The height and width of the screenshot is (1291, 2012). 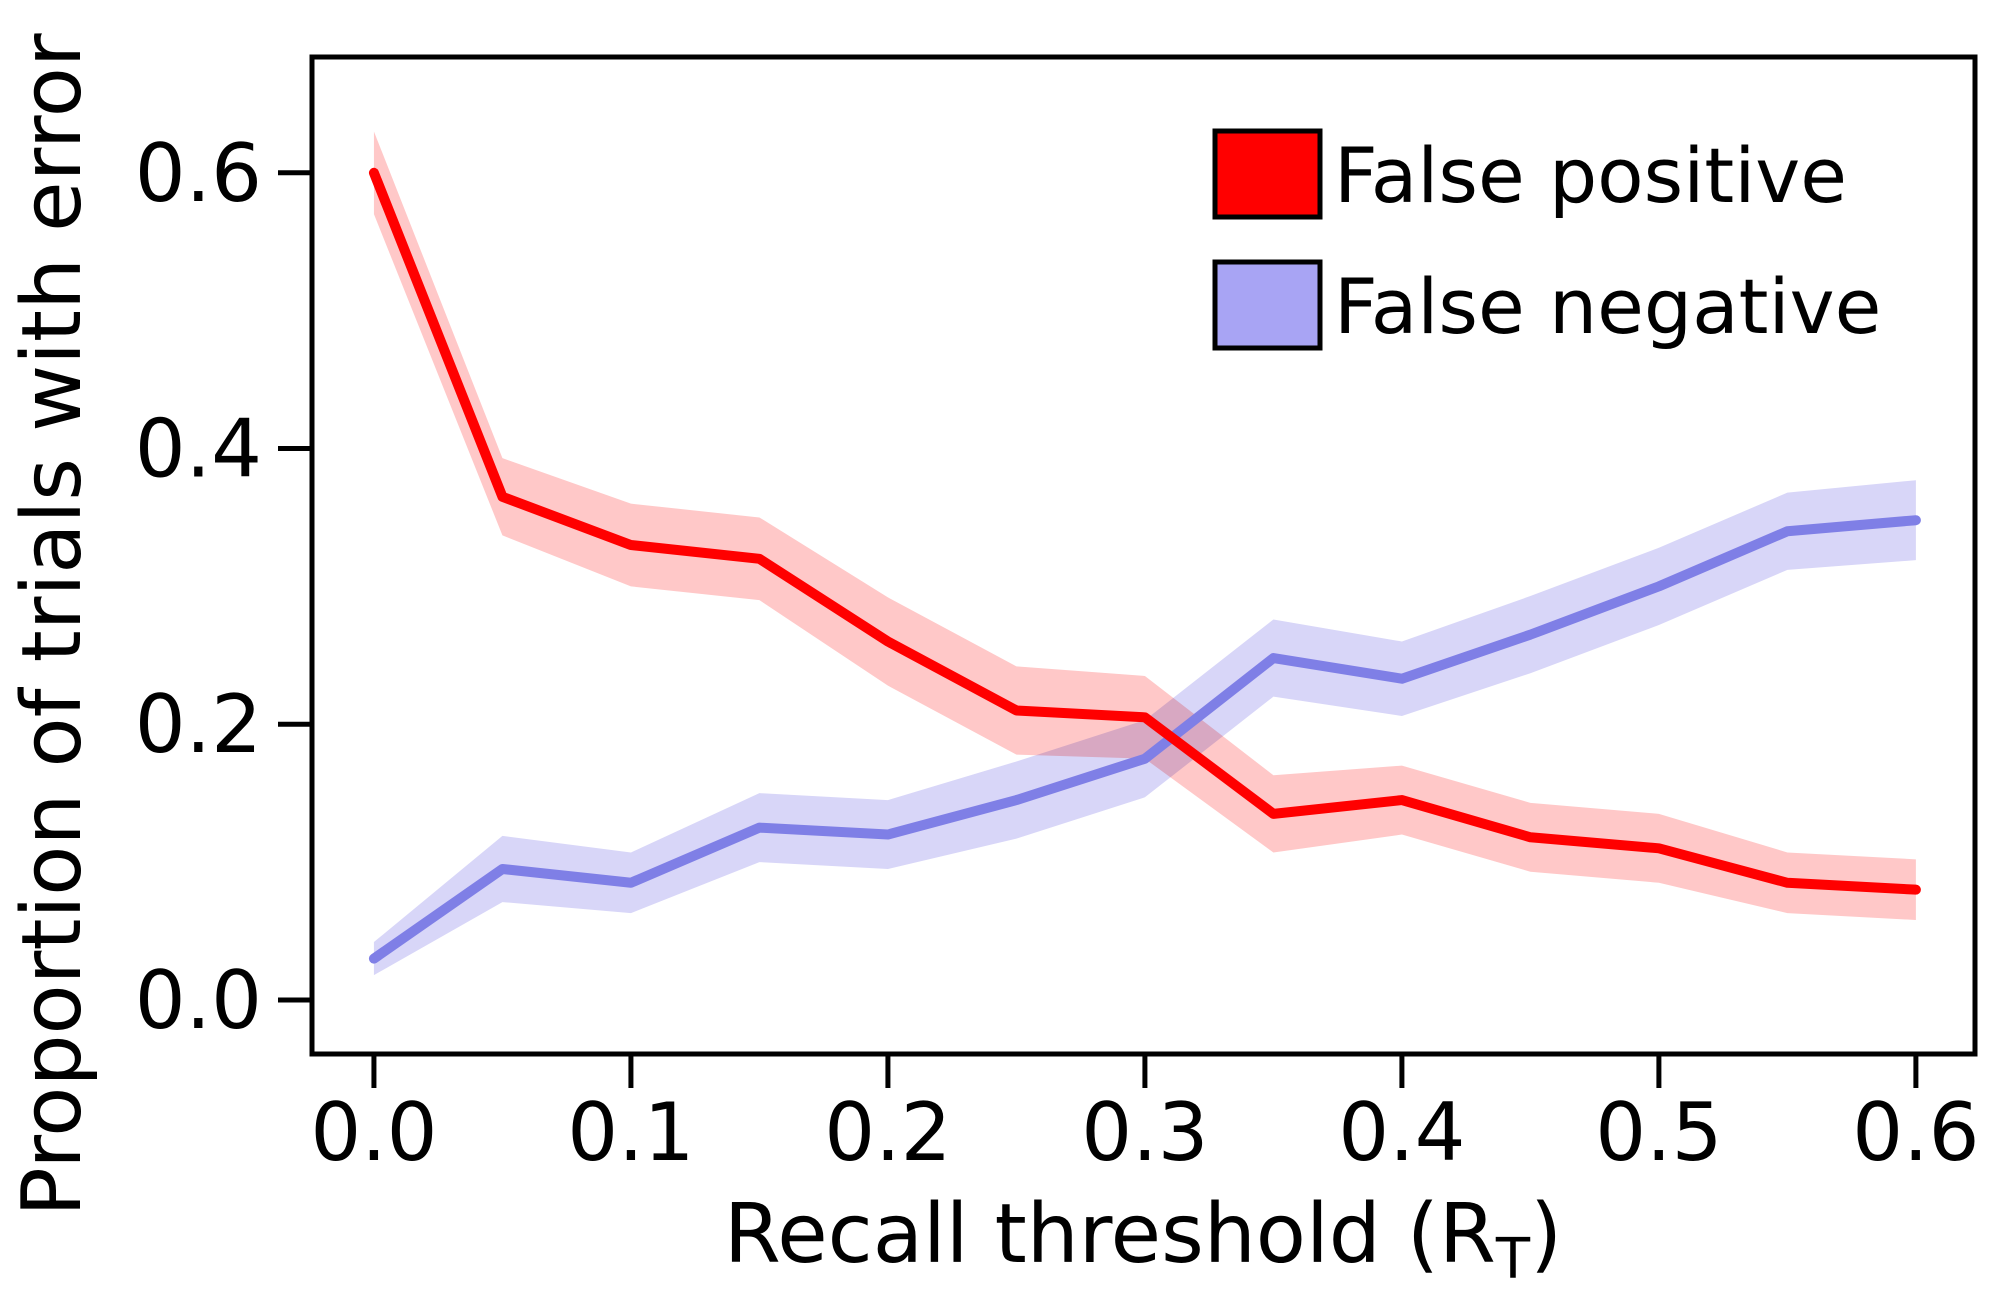 What do you see at coordinates (198, 449) in the screenshot?
I see `y-tick-label: 0.4` at bounding box center [198, 449].